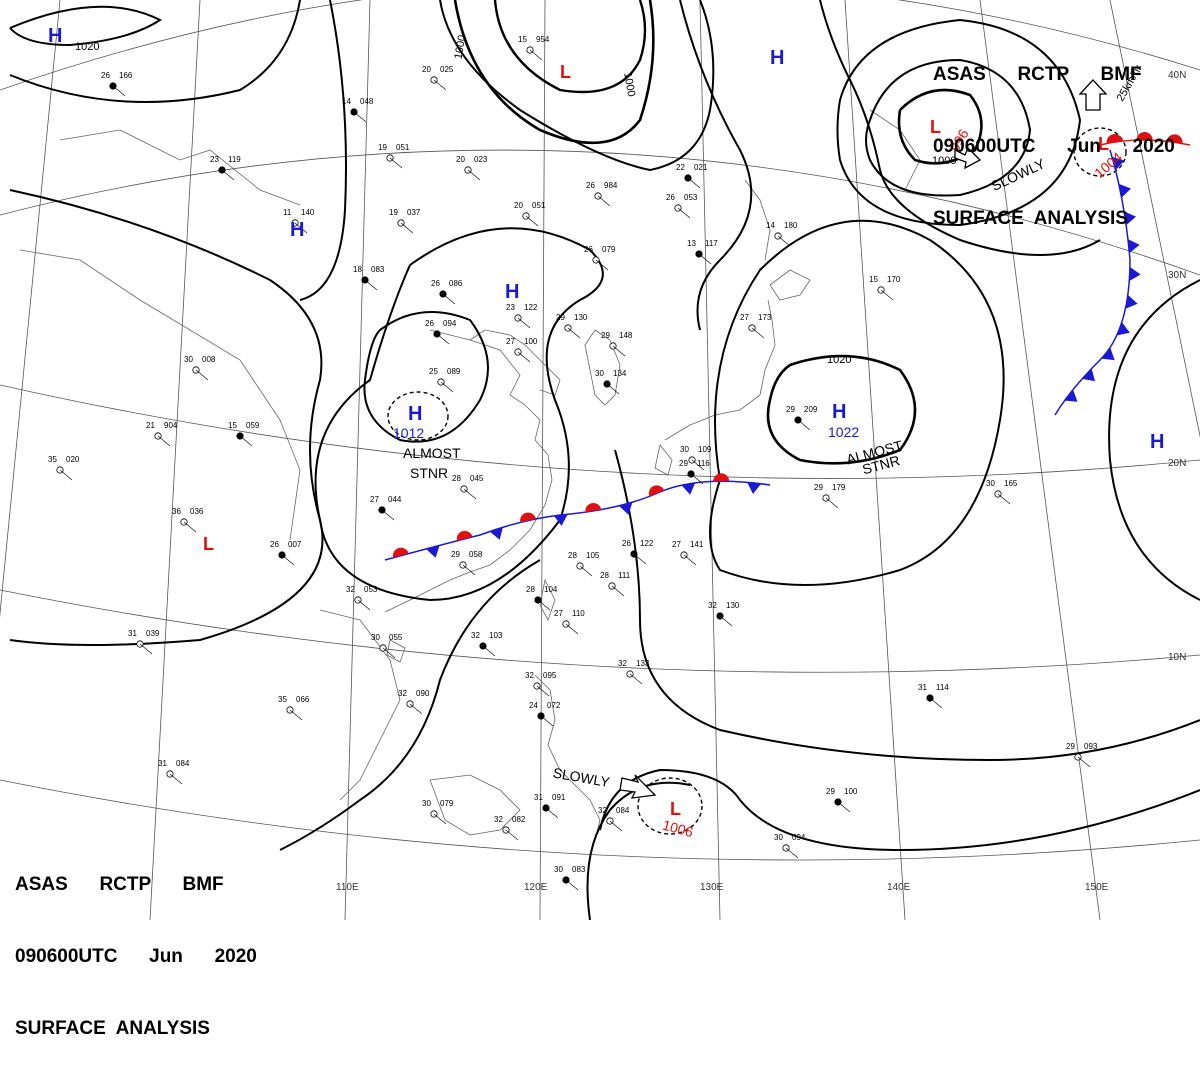  What do you see at coordinates (542, 598) in the screenshot?
I see `station-plot: 28 104` at bounding box center [542, 598].